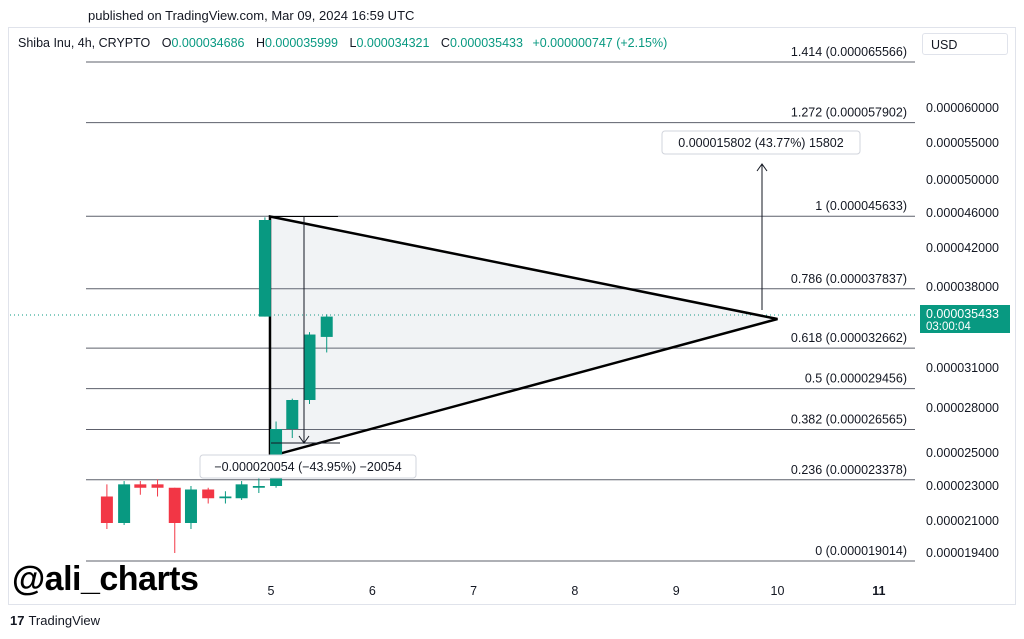 This screenshot has width=1024, height=639. I want to click on y-tick-label: 0.000050000, so click(962, 180).